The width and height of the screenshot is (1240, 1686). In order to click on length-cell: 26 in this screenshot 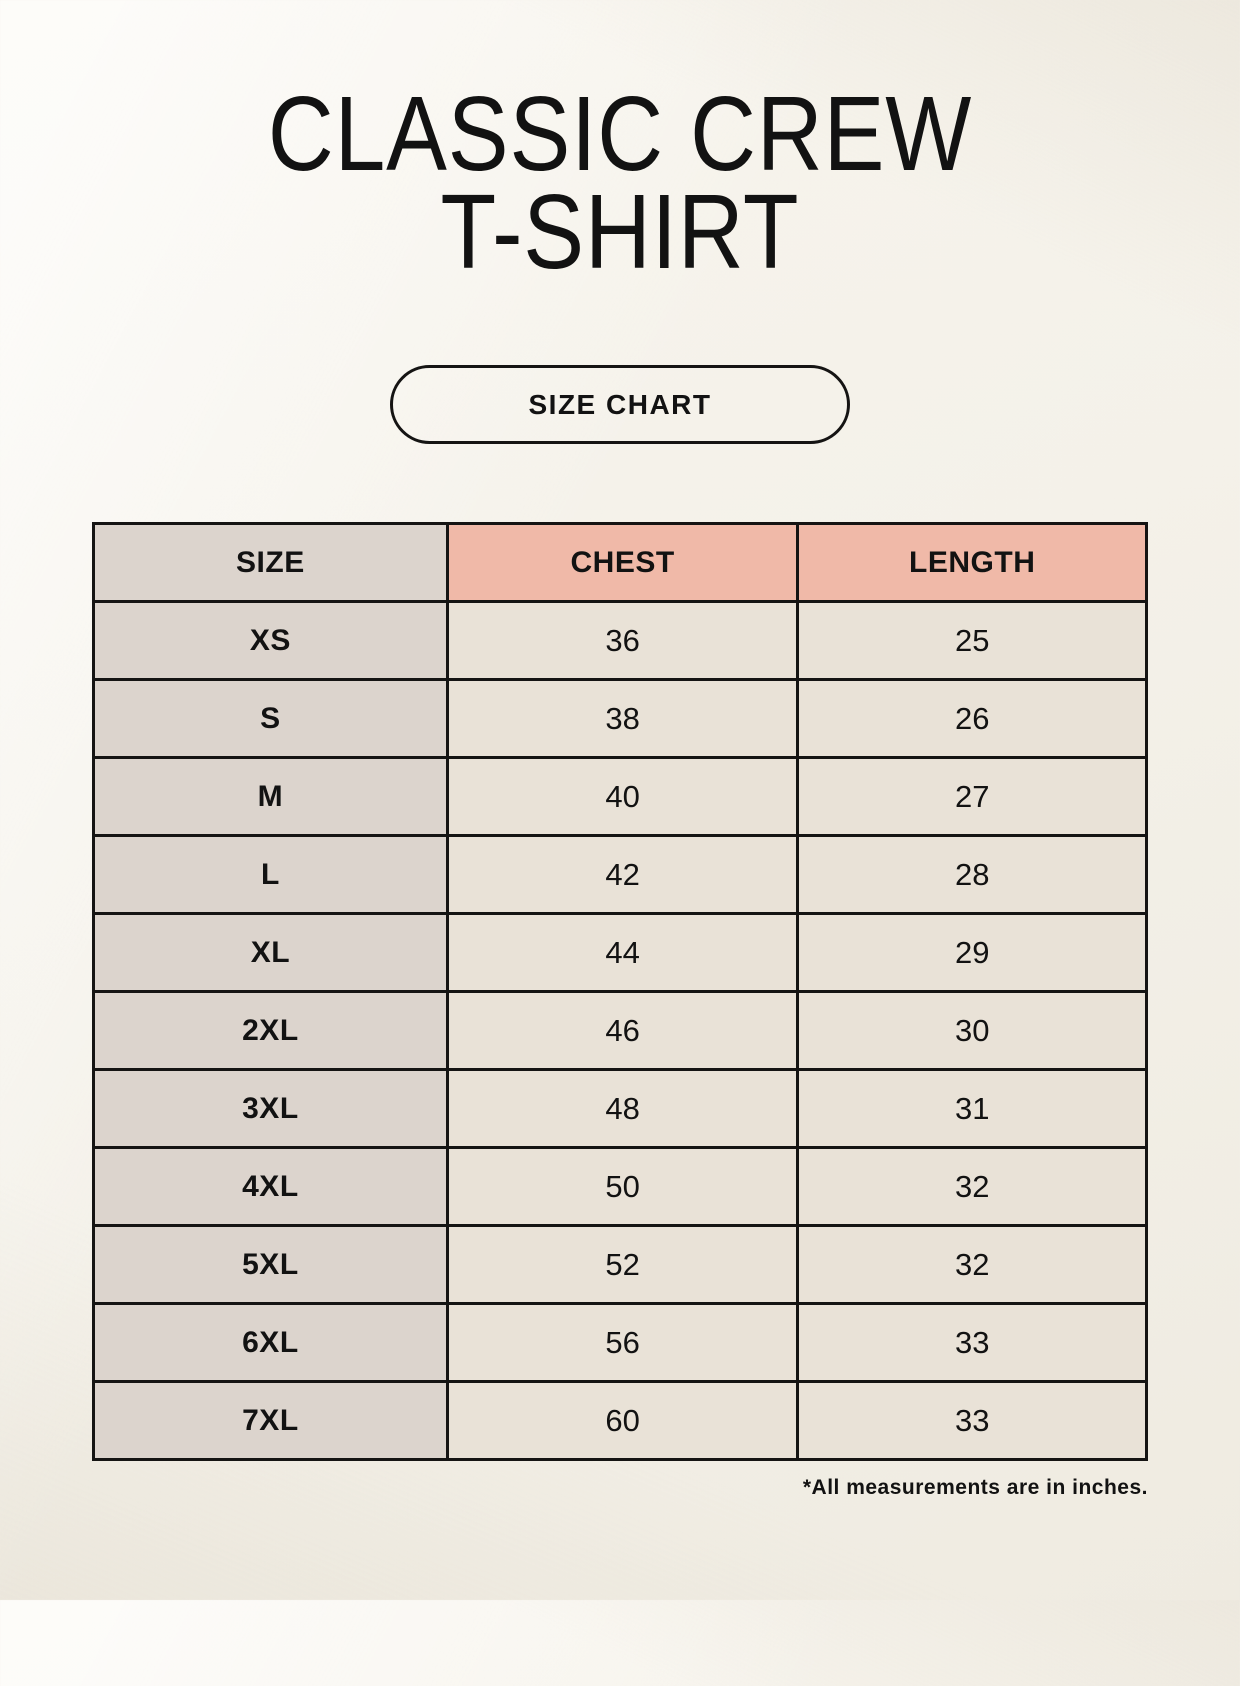, I will do `click(972, 719)`.